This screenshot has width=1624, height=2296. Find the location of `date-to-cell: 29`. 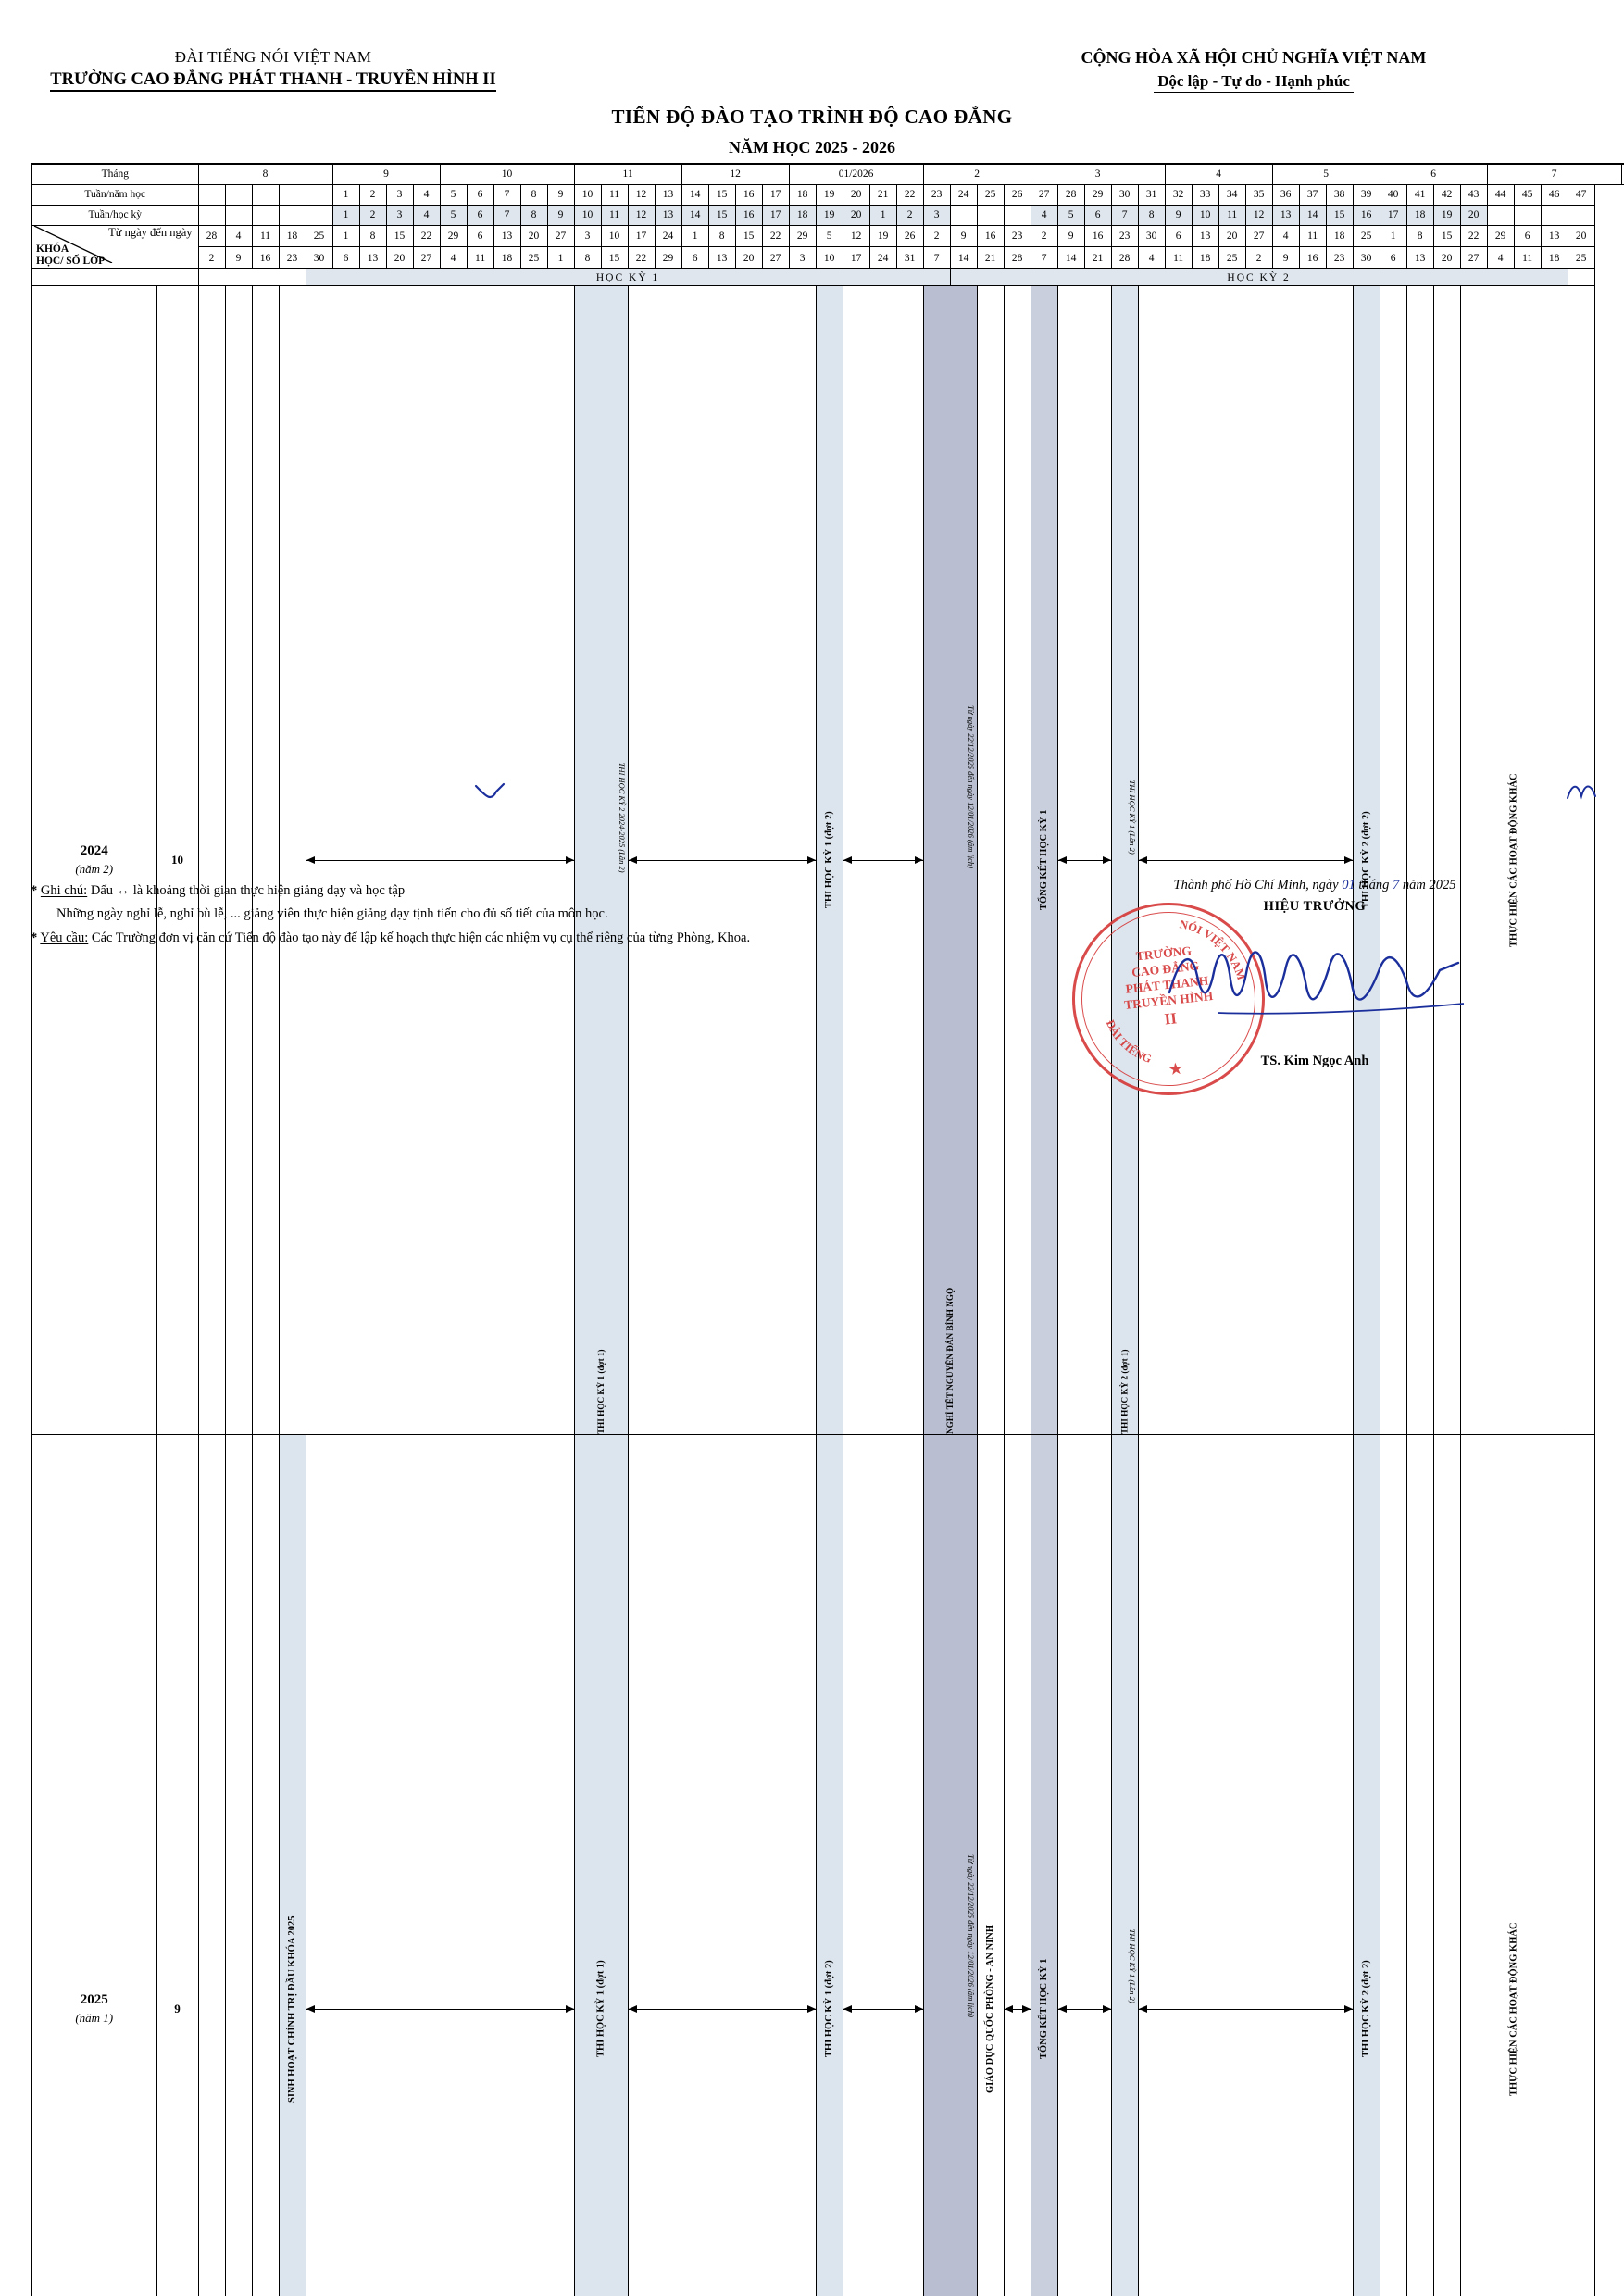

date-to-cell: 29 is located at coordinates (668, 258).